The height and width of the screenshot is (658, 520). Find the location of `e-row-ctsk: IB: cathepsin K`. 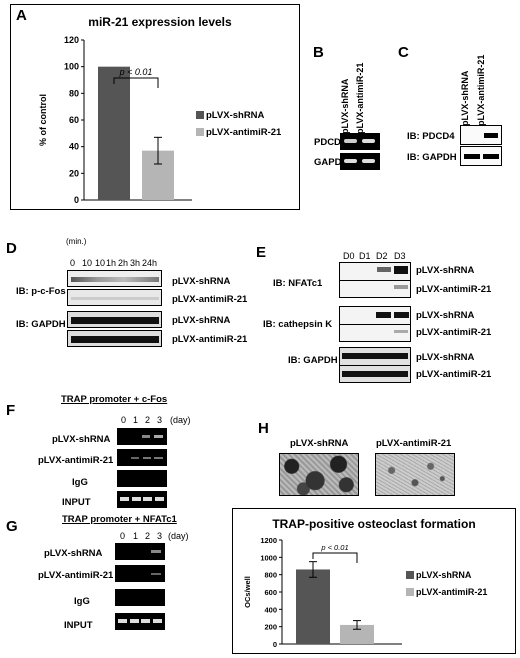

e-row-ctsk: IB: cathepsin K is located at coordinates (298, 324).